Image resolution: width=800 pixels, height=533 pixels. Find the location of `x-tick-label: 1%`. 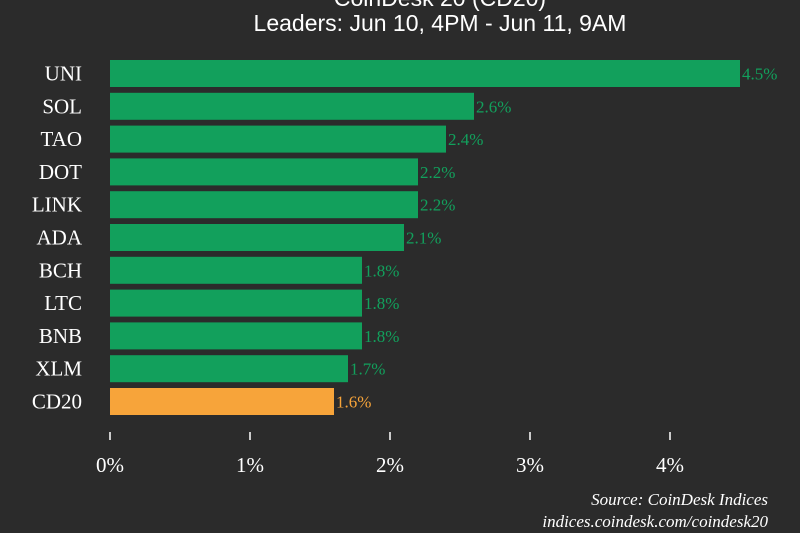

x-tick-label: 1% is located at coordinates (250, 465).